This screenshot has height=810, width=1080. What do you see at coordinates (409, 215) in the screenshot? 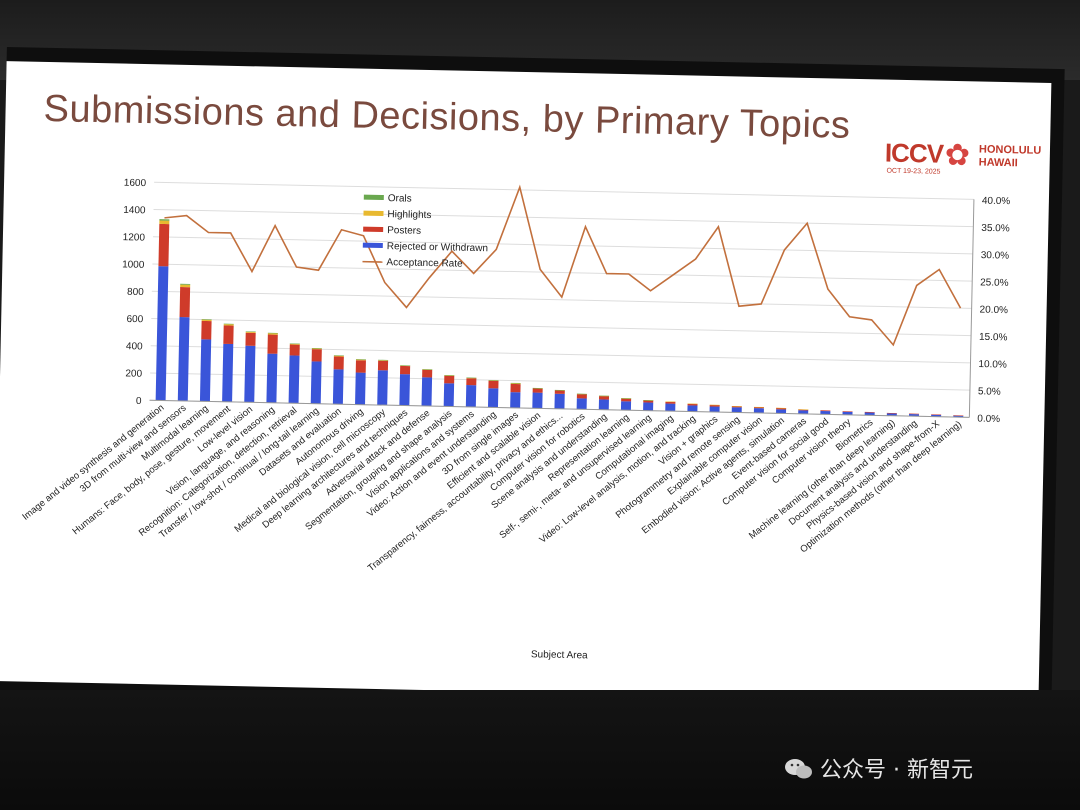
I see `legend-label: Highlights` at bounding box center [409, 215].